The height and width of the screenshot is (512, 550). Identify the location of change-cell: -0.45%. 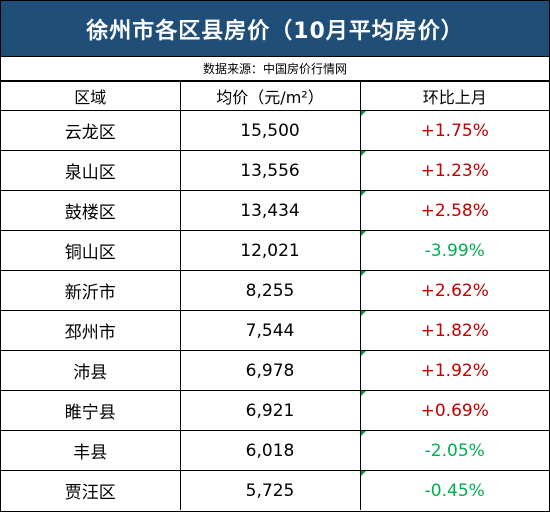
(454, 490).